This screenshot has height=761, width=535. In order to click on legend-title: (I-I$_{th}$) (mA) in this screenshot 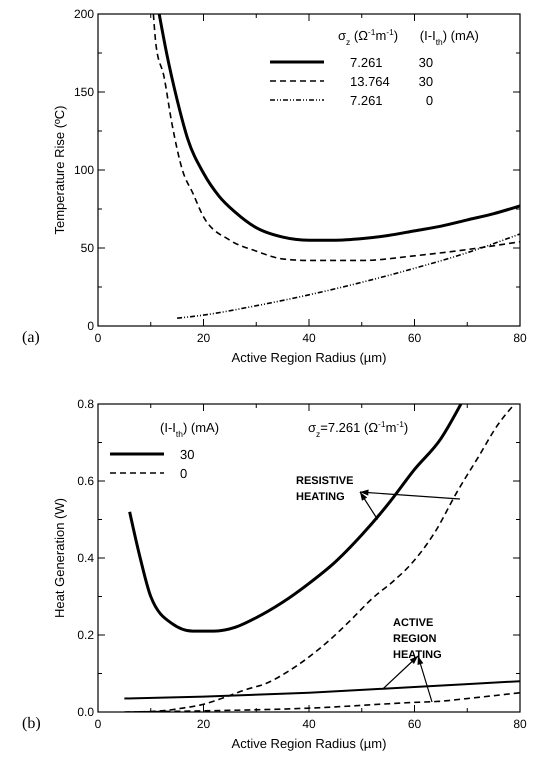, I will do `click(190, 429)`.